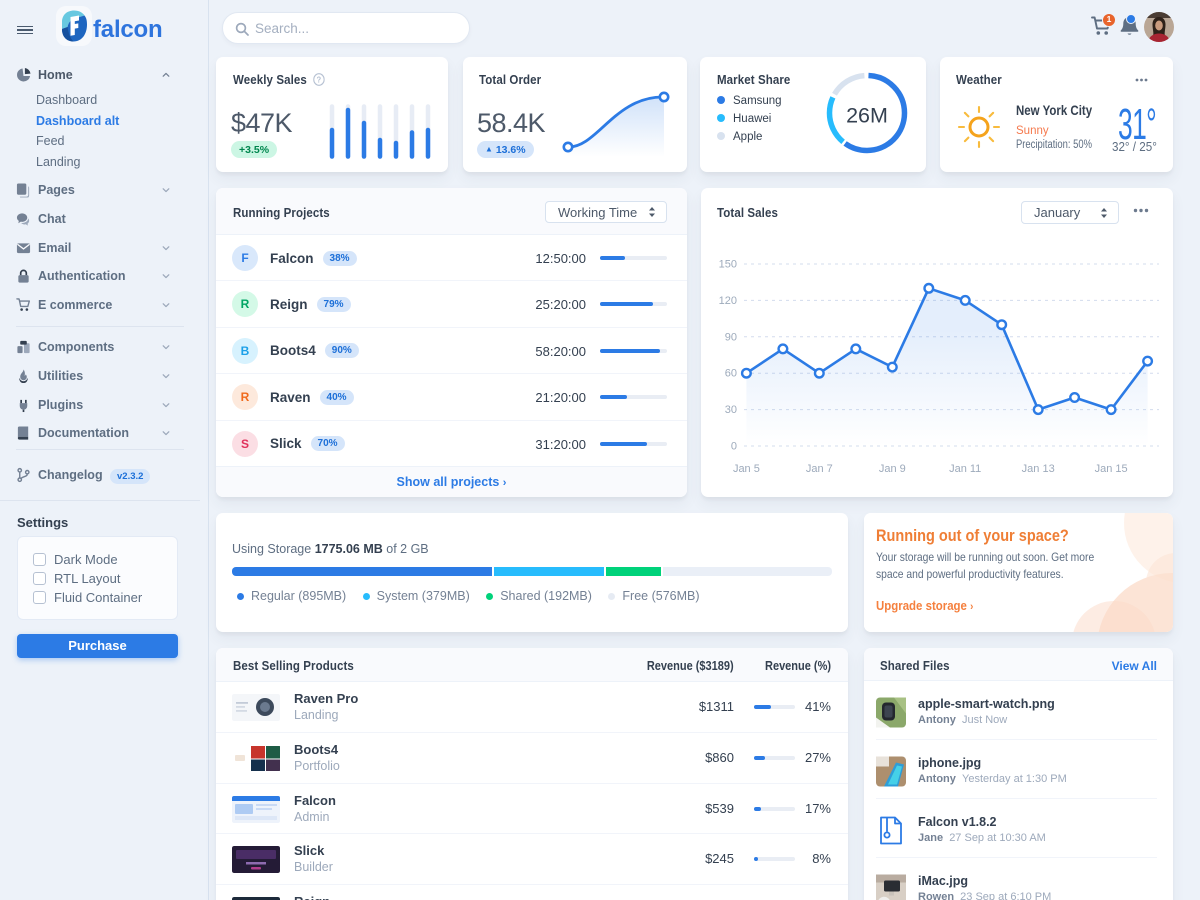 Image resolution: width=1200 pixels, height=900 pixels. Describe the element at coordinates (892, 469) in the screenshot. I see `svg-text: Jan 9` at that location.